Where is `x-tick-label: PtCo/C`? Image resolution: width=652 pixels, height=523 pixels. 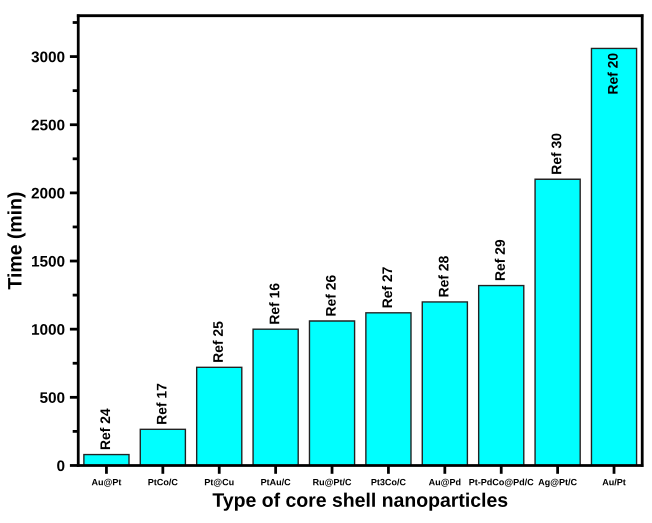 x-tick-label: PtCo/C is located at coordinates (163, 482).